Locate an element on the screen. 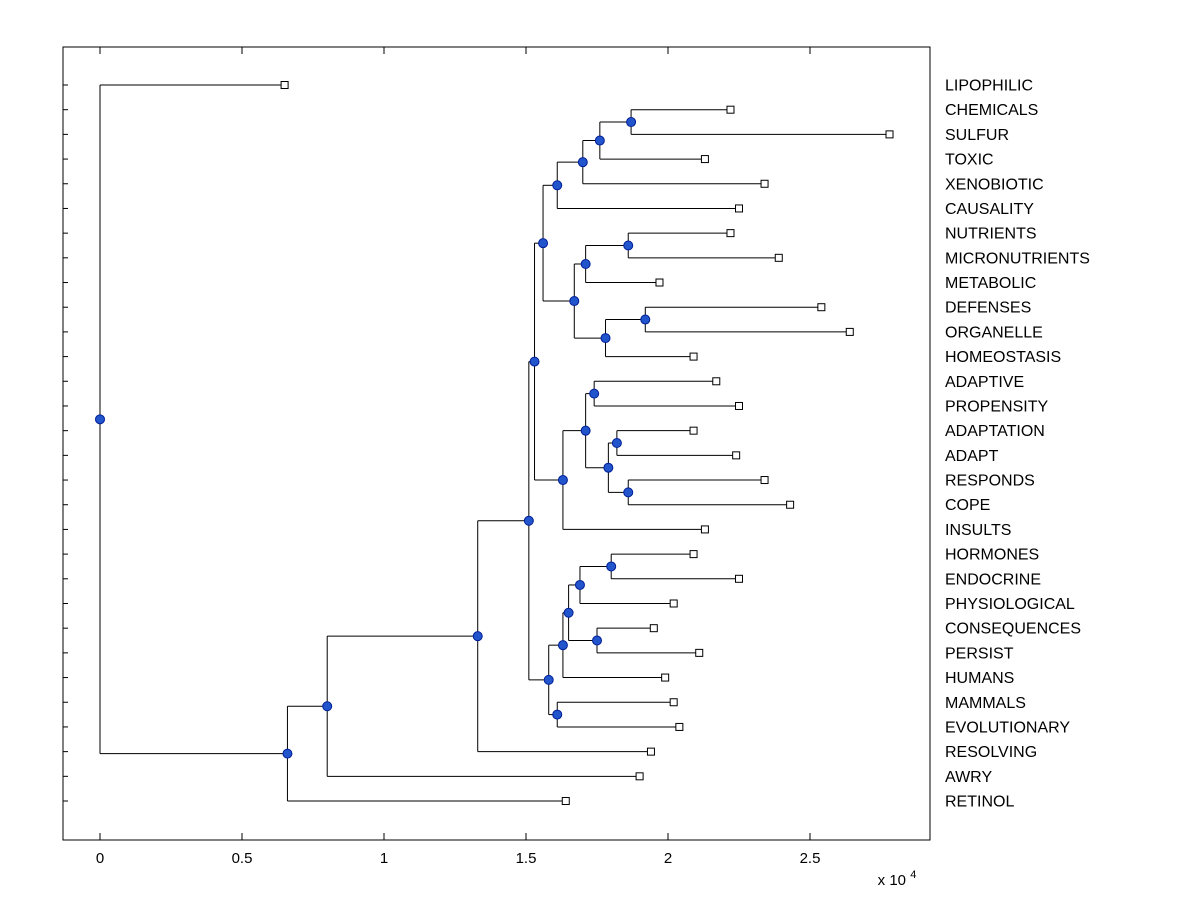  leaf-label: CAUSALITY is located at coordinates (989, 209).